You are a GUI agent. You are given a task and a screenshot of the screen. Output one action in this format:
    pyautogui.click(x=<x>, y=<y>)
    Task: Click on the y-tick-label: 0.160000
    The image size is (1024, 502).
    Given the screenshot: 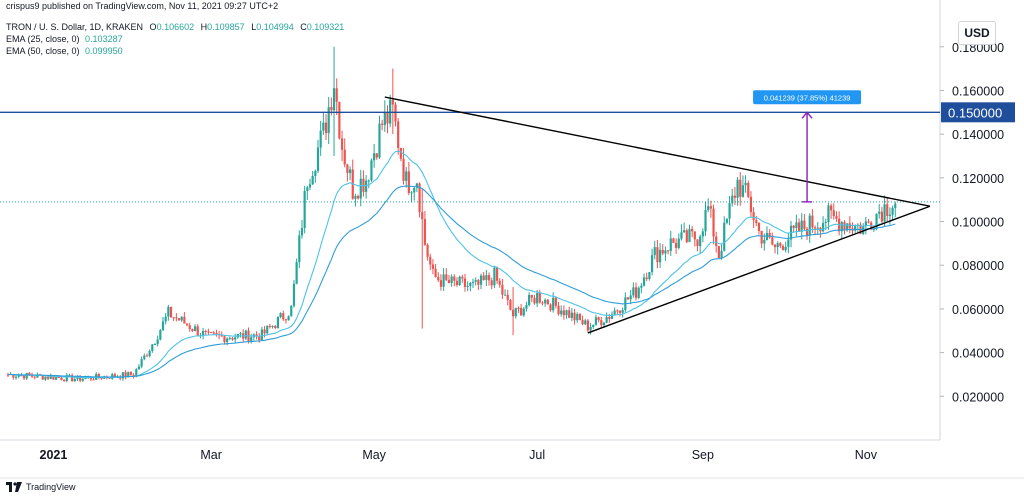 What is the action you would take?
    pyautogui.click(x=978, y=91)
    